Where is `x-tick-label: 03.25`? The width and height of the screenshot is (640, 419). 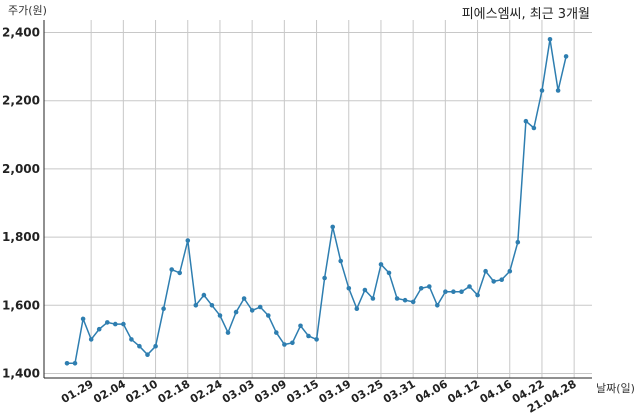 x-tick-label: 03.25 is located at coordinates (367, 391).